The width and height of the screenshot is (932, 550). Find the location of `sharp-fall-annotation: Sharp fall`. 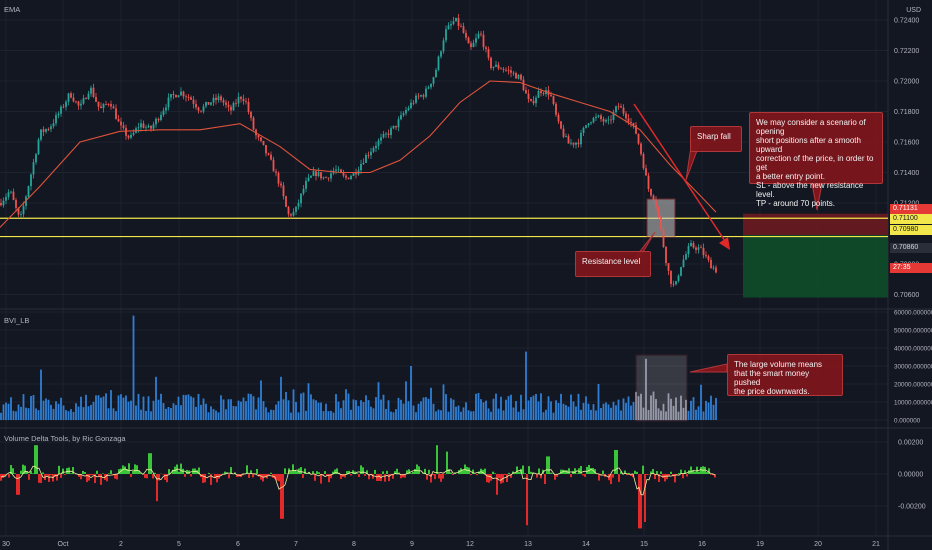

sharp-fall-annotation: Sharp fall is located at coordinates (716, 139).